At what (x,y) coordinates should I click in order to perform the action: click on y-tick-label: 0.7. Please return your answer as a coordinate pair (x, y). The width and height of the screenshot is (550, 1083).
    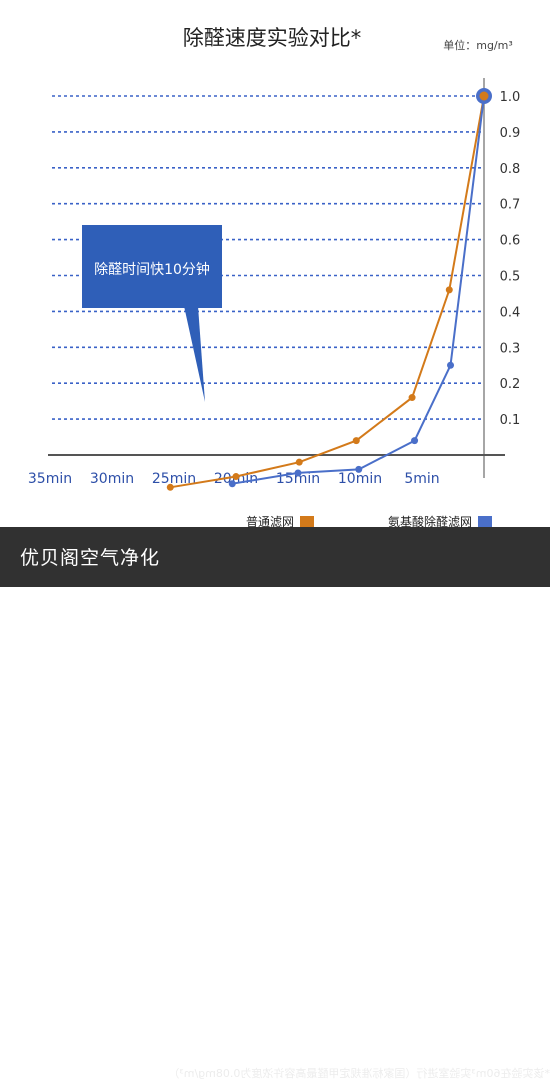
    Looking at the image, I should click on (510, 205).